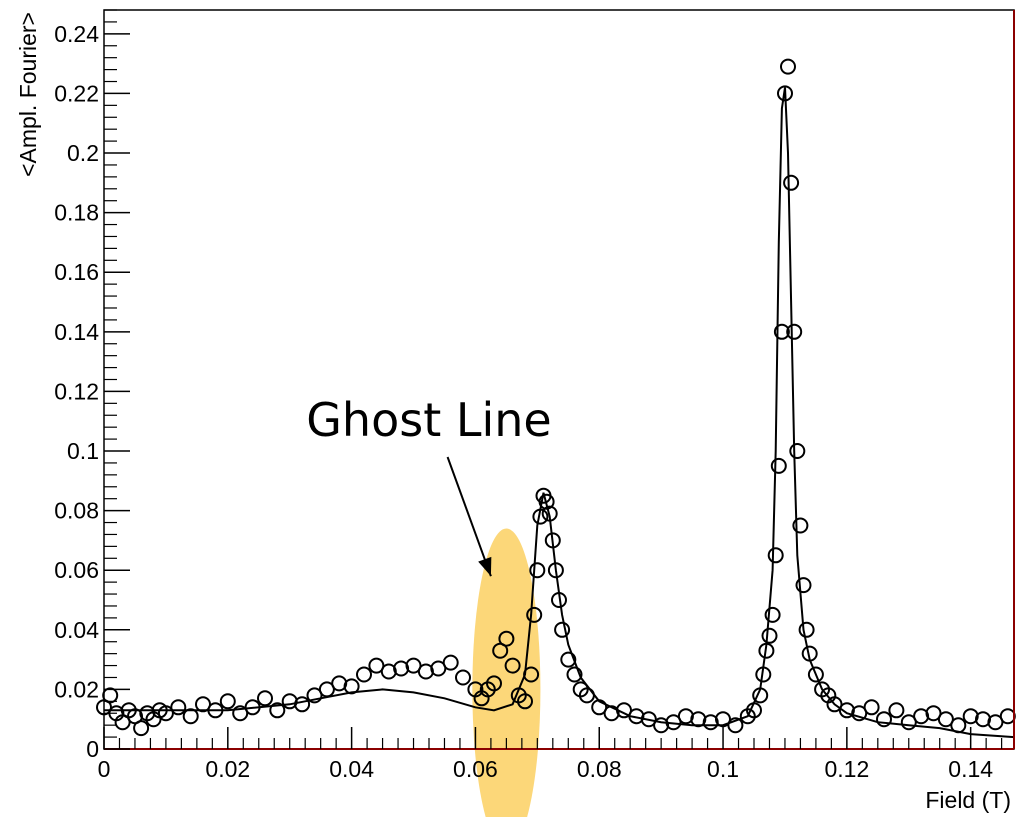 This screenshot has height=817, width=1017. Describe the element at coordinates (76, 213) in the screenshot. I see `y-tick-label: 0.18` at that location.